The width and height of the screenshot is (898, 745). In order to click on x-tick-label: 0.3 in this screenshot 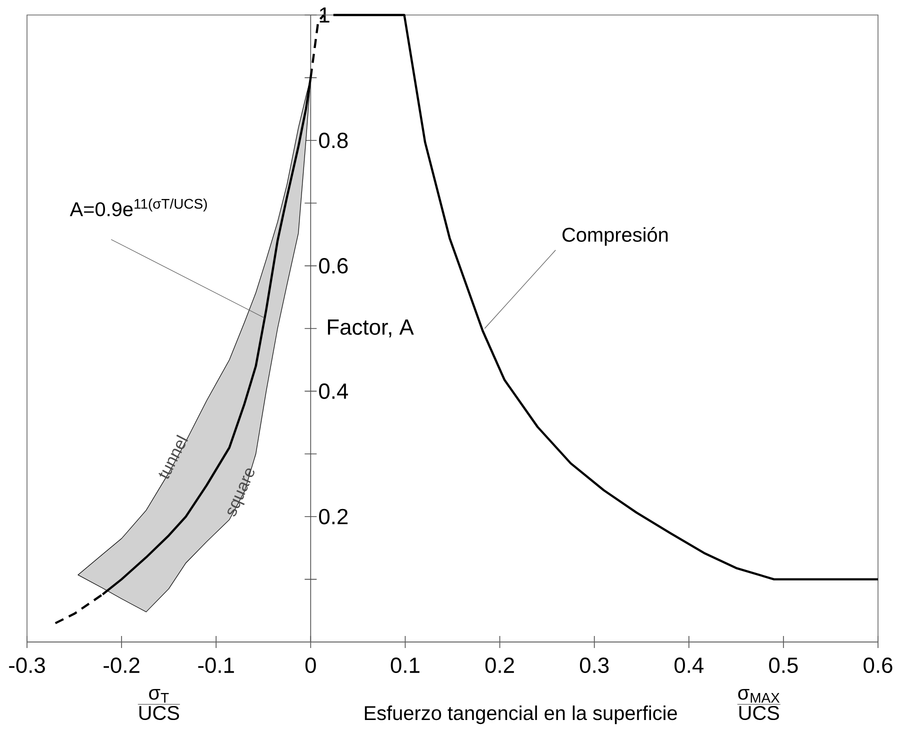, I will do `click(594, 666)`.